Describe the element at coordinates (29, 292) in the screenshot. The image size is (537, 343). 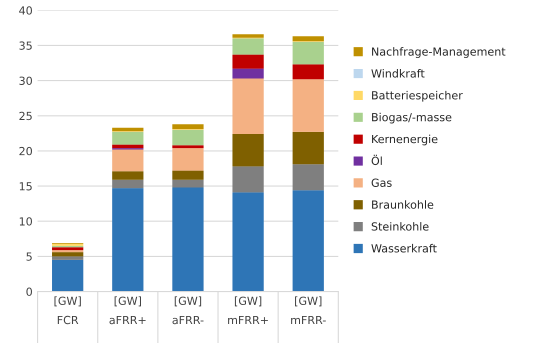
I see `y-tick-label: 0` at that location.